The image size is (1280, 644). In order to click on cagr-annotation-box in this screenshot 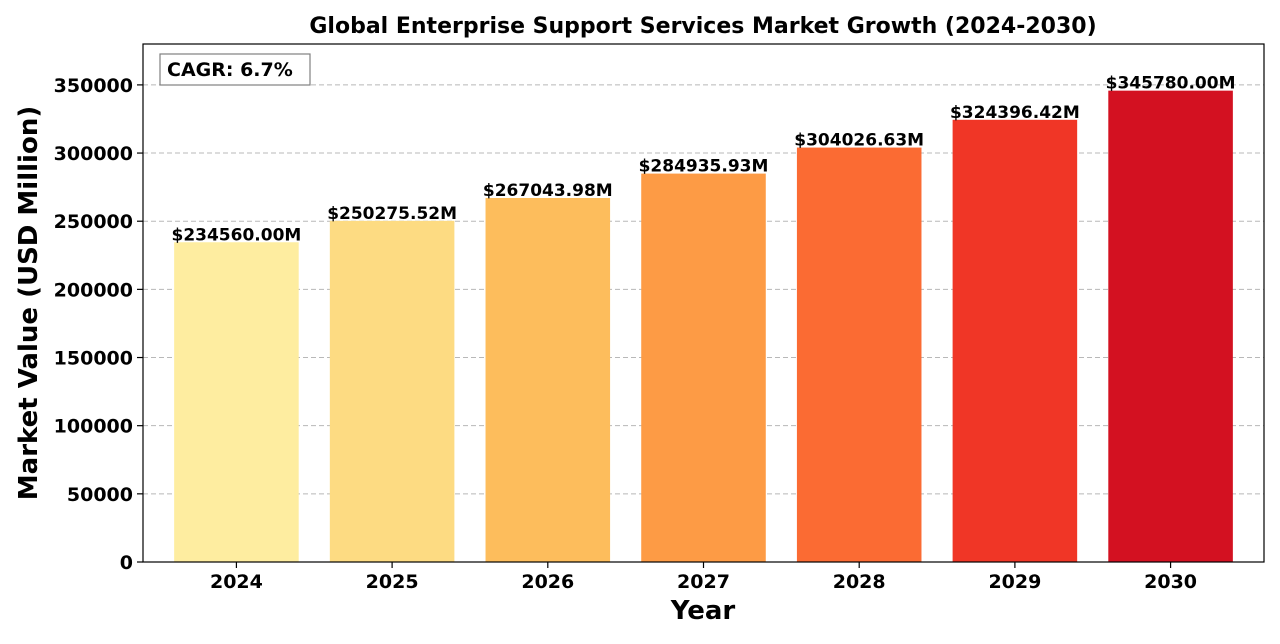, I will do `click(235, 69)`.